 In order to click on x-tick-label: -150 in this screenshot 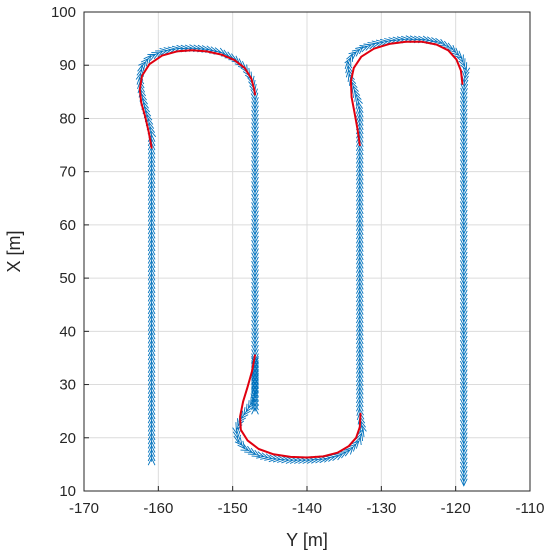, I will do `click(233, 508)`.